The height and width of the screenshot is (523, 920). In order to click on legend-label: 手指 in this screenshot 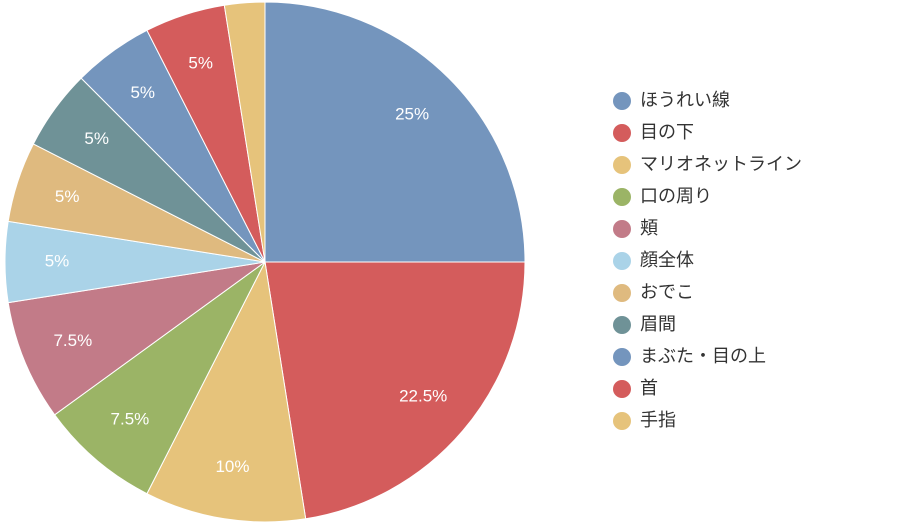, I will do `click(658, 420)`.